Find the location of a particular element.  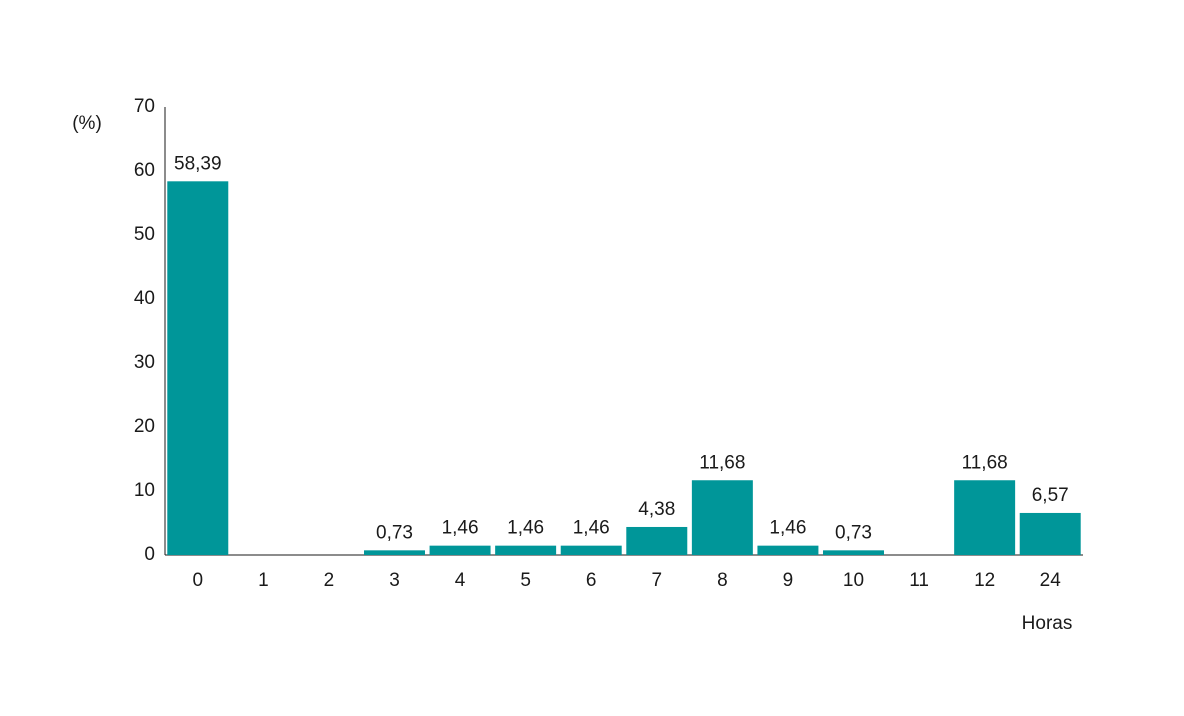

x-tick-label: 10 is located at coordinates (853, 580).